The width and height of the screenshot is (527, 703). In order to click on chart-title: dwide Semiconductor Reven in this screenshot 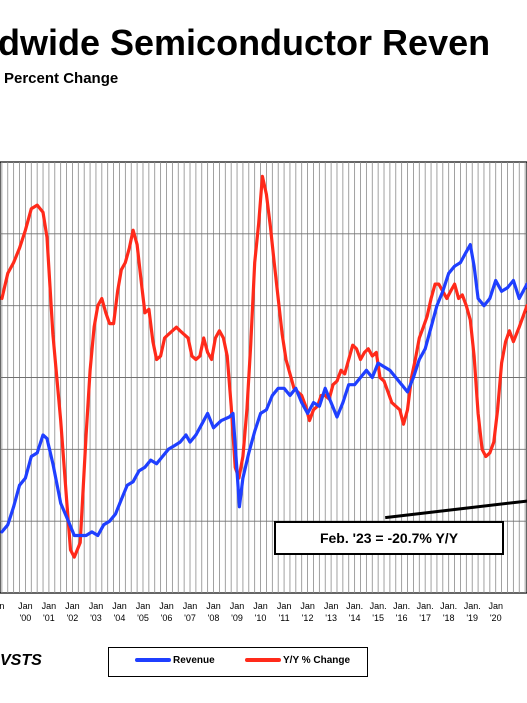, I will do `click(245, 42)`.